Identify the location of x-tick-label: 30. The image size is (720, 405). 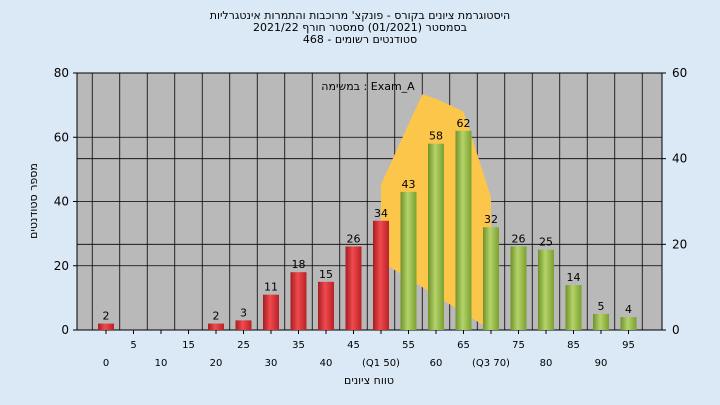
(271, 363).